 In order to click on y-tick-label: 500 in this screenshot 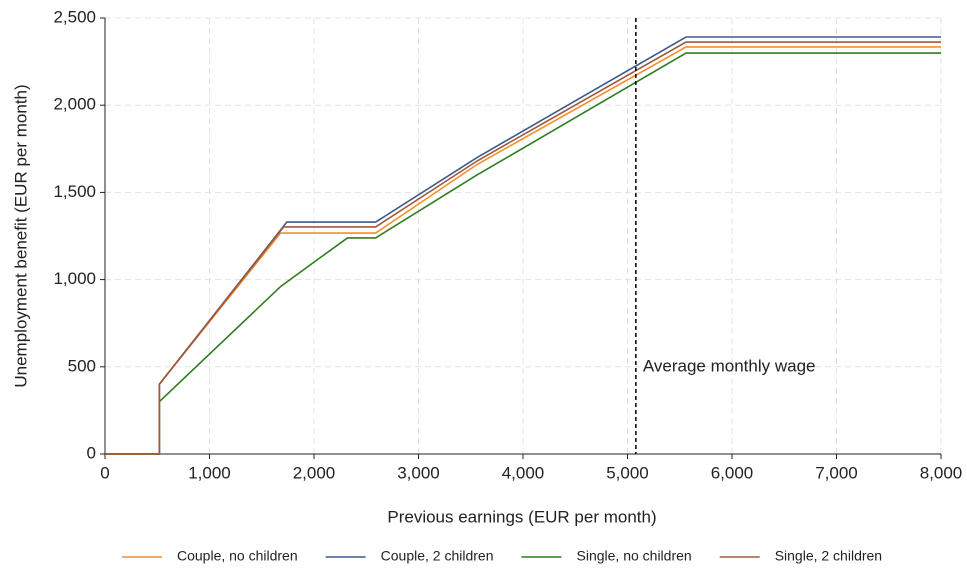, I will do `click(82, 365)`.